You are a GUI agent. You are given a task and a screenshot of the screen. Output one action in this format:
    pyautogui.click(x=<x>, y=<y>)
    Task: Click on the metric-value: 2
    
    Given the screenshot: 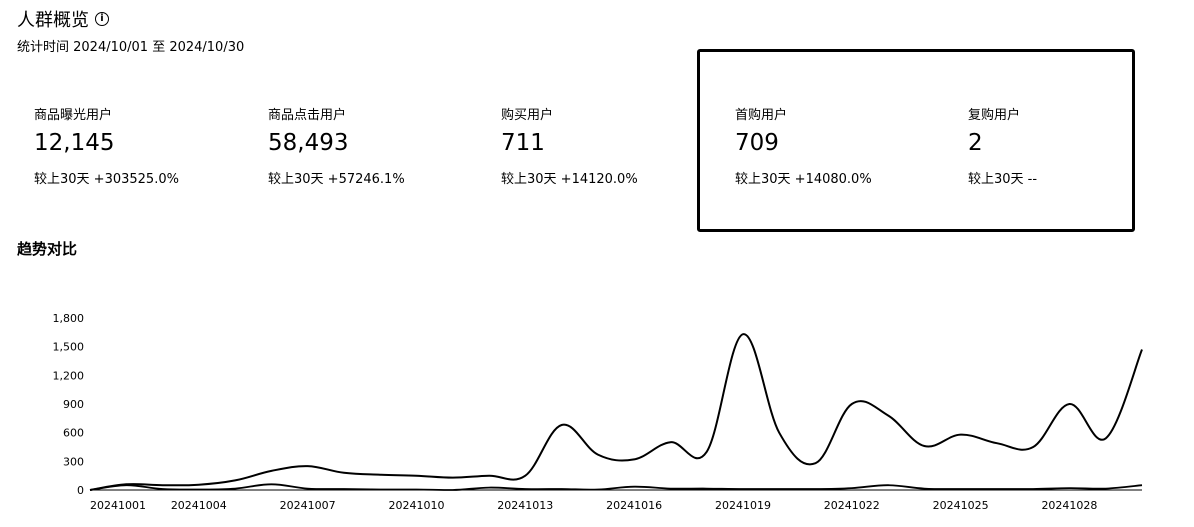 What is the action you would take?
    pyautogui.click(x=975, y=143)
    